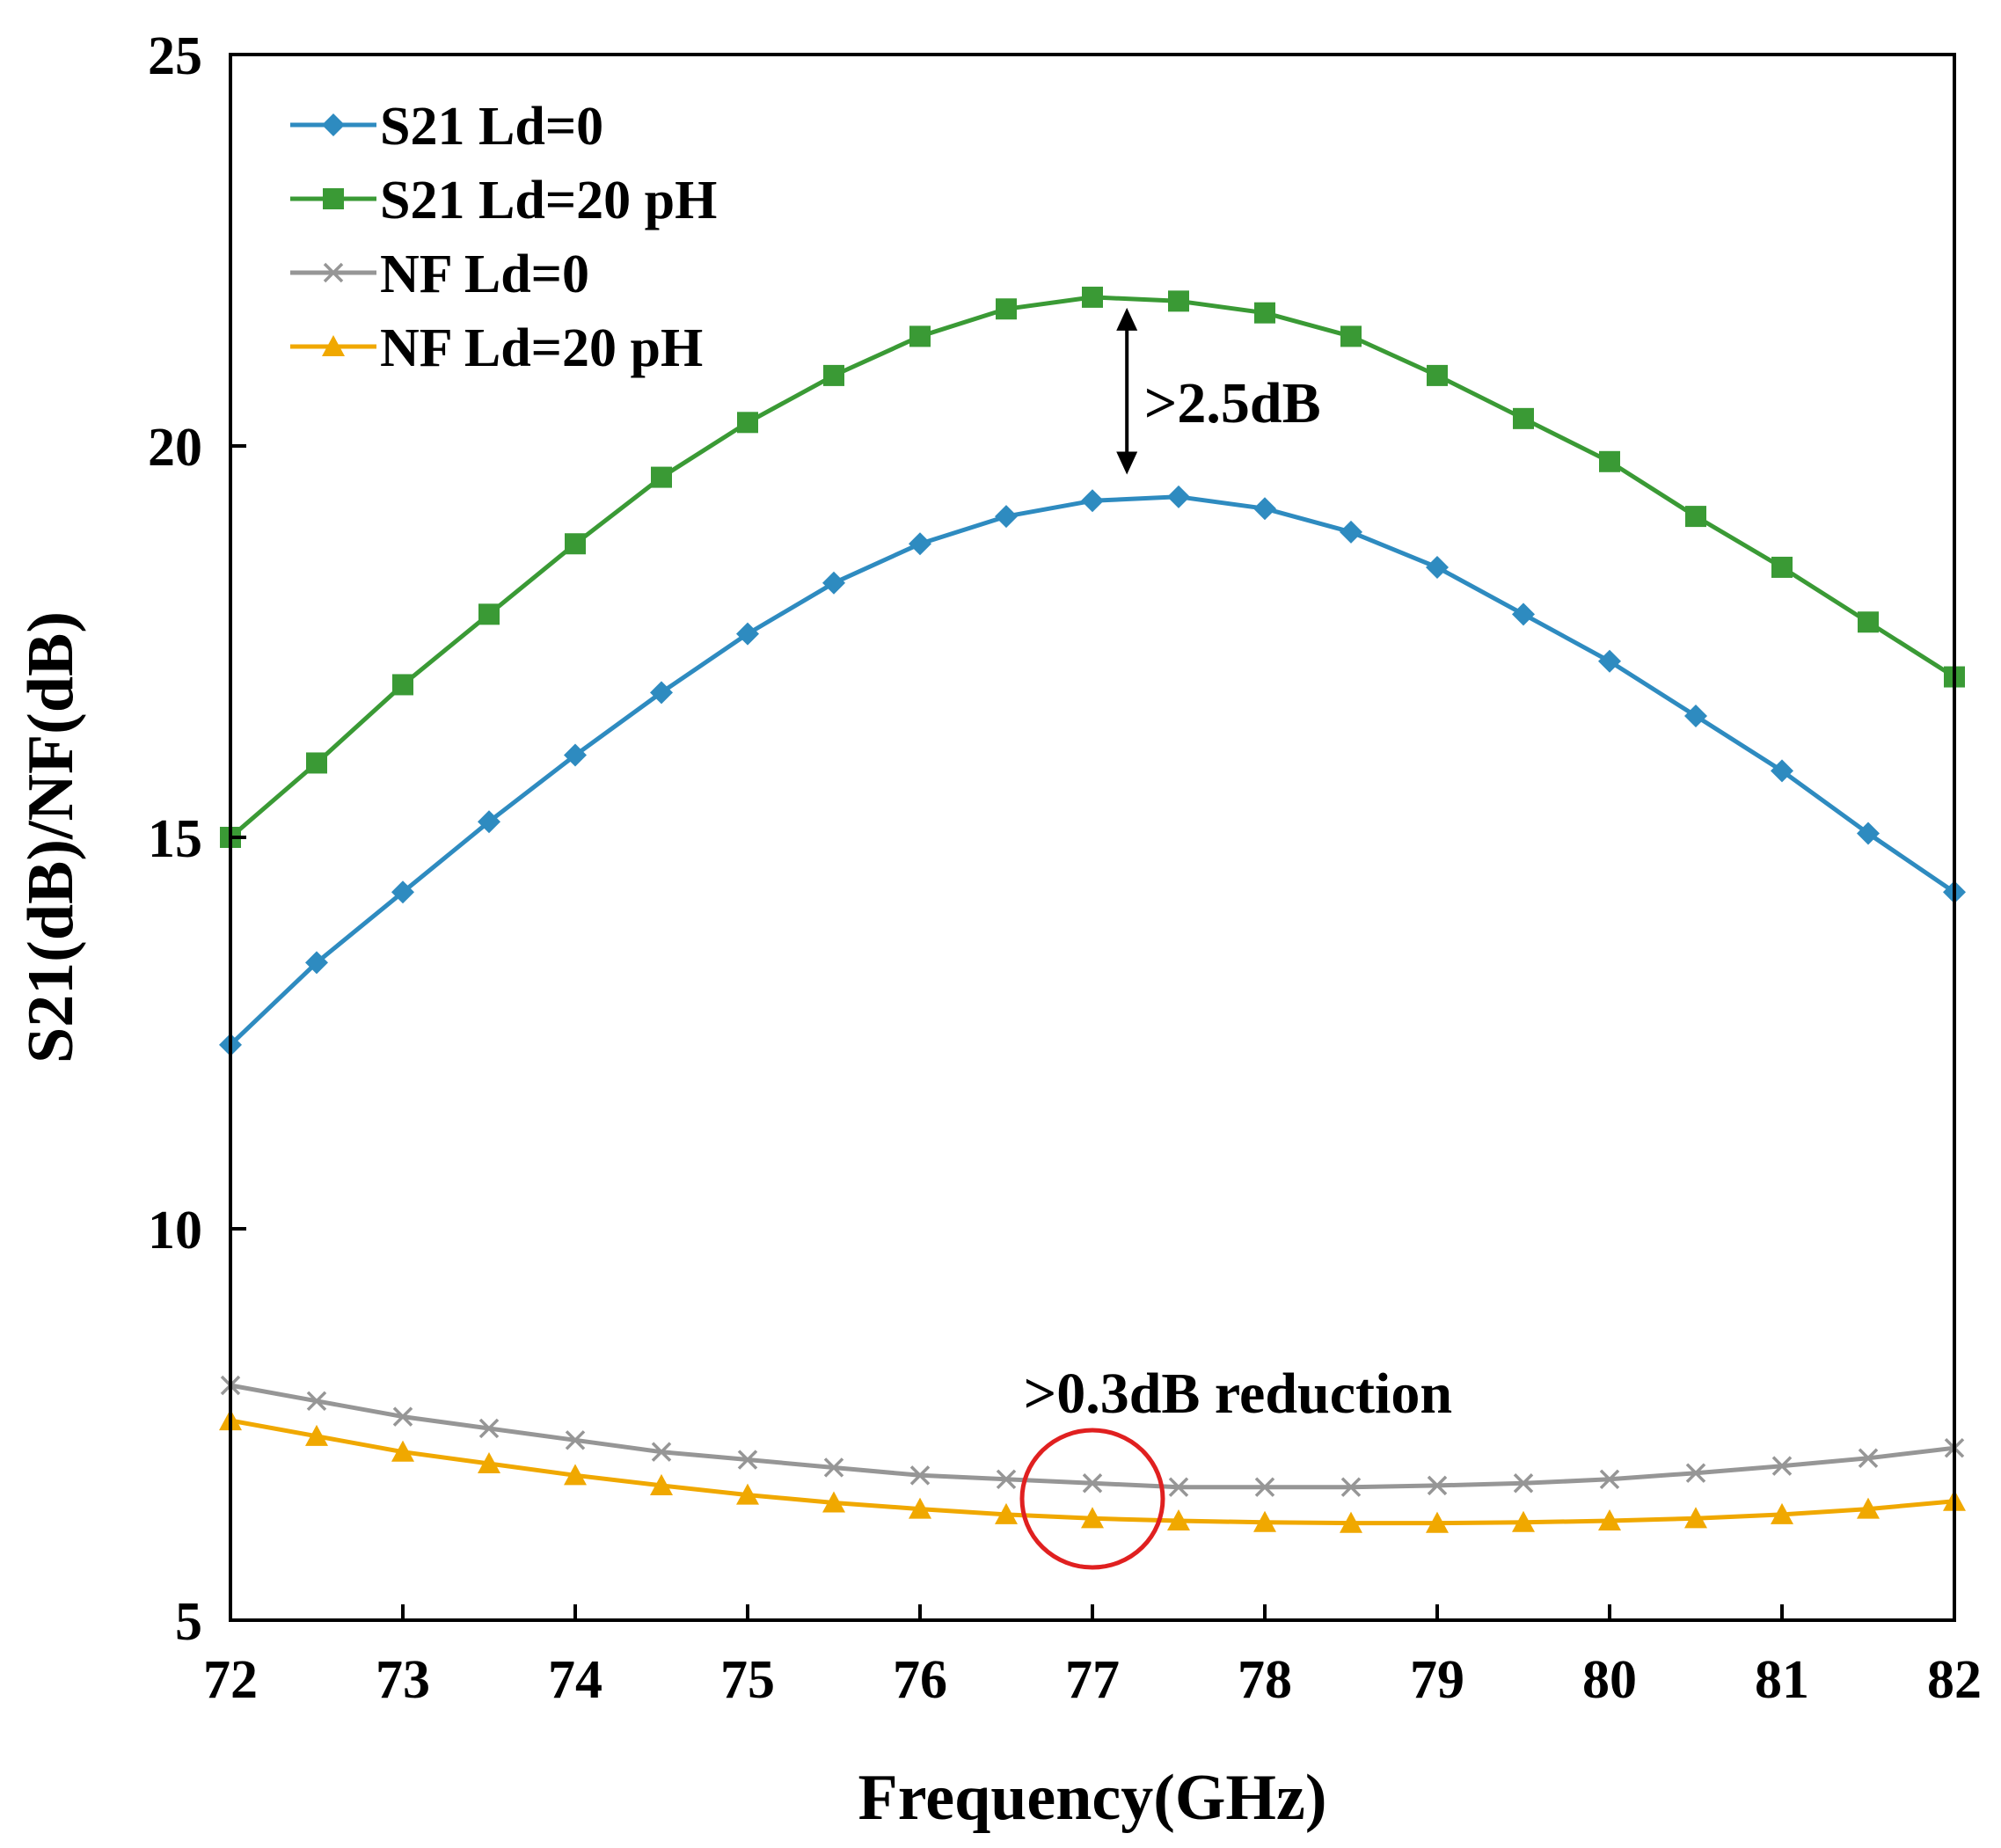  What do you see at coordinates (485, 274) in the screenshot?
I see `legend-label: NF Ld=0` at bounding box center [485, 274].